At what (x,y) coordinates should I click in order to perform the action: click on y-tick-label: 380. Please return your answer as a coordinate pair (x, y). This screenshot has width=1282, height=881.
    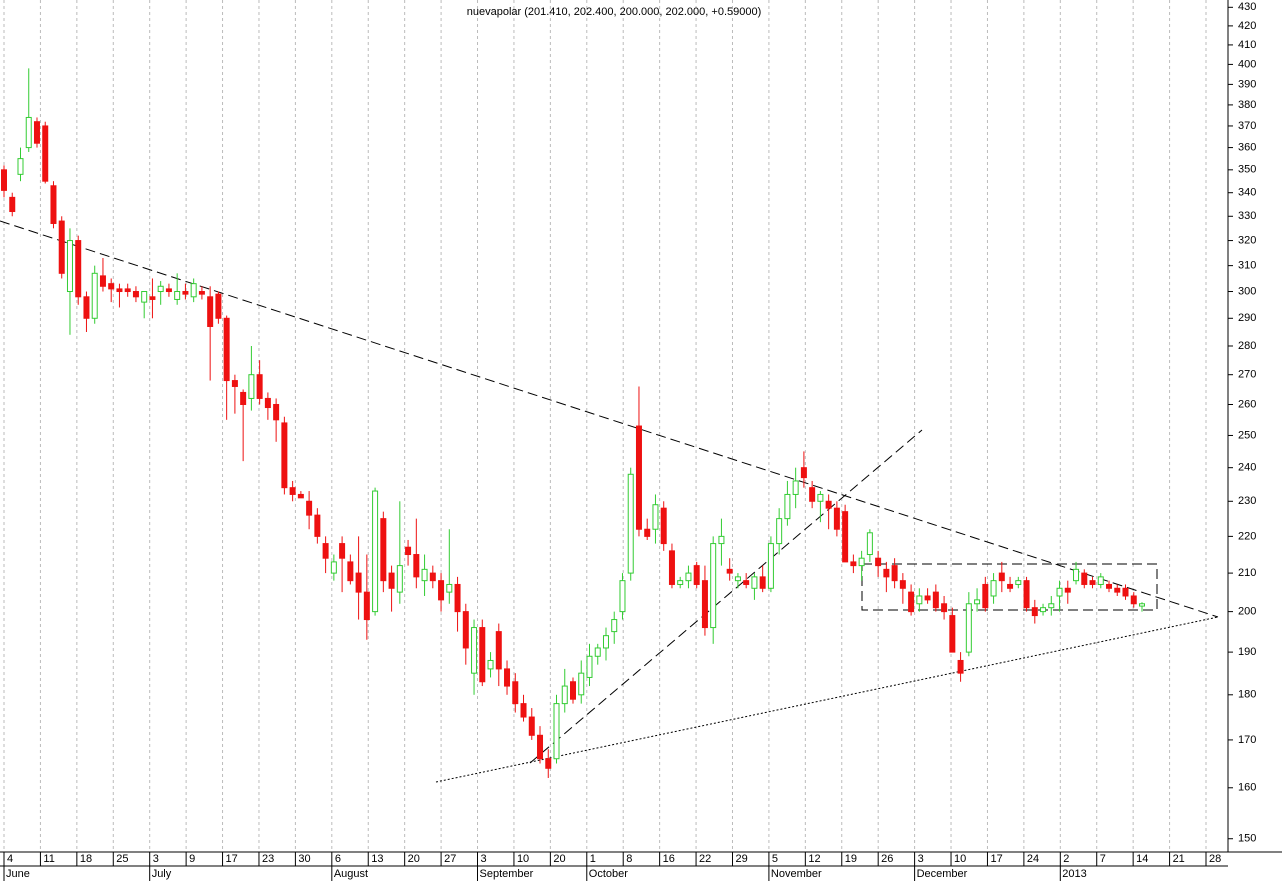
    Looking at the image, I should click on (1247, 105).